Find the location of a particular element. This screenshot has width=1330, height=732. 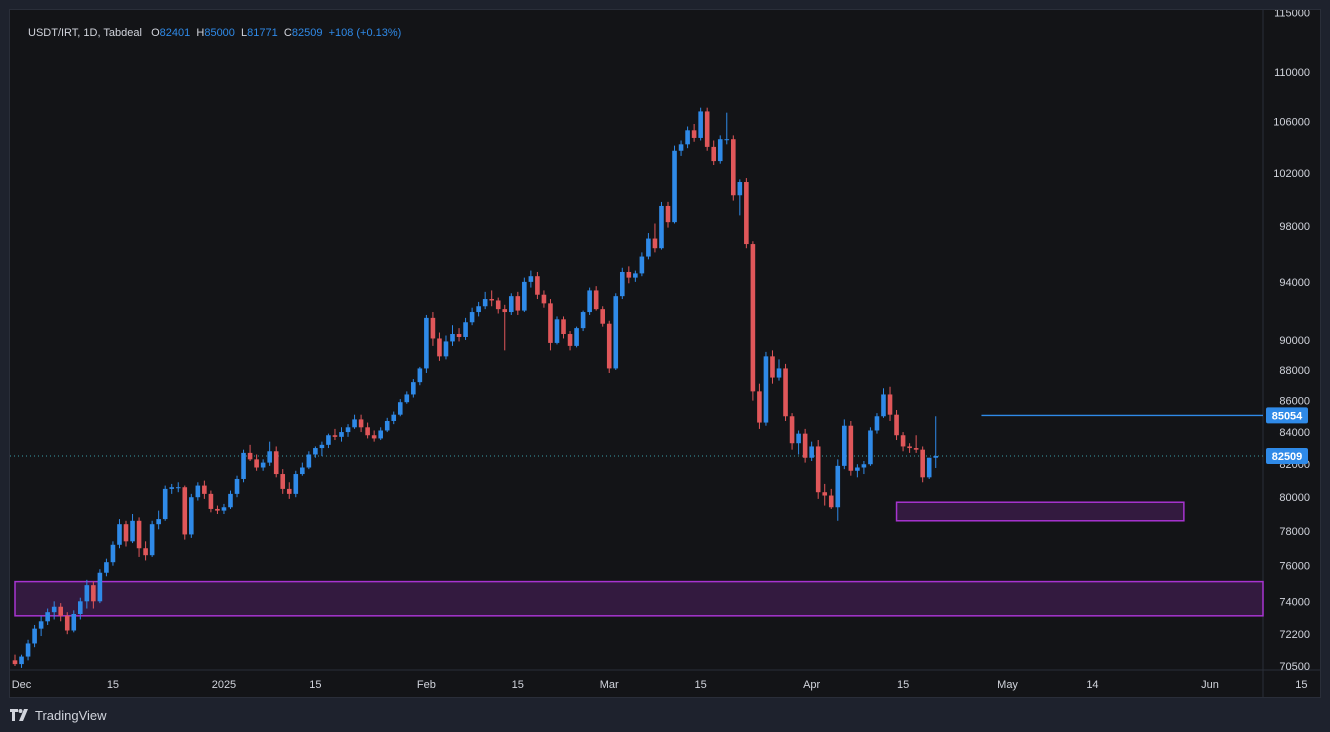

symbol-name: USDT/IRT, 1D, Tabdeal is located at coordinates (85, 33).